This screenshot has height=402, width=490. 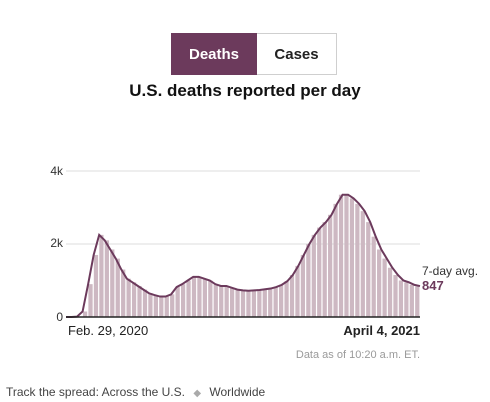 I want to click on seven-day-avg-label: 7-day avg., so click(x=450, y=271).